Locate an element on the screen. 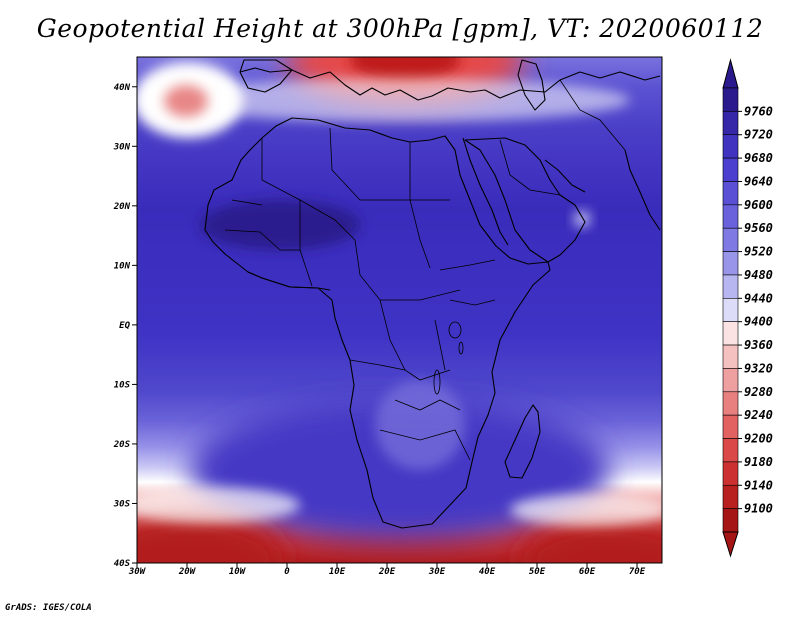 The image size is (800, 618). colorbar-level-label: 9680 is located at coordinates (758, 158).